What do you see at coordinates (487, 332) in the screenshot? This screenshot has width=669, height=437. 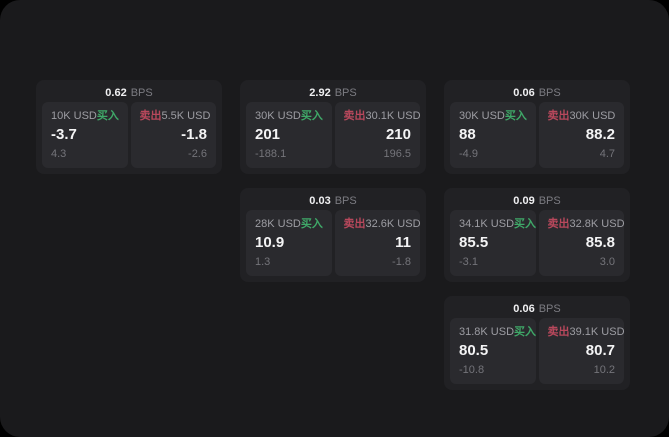 I see `buy-size-label: 31.8K USD` at bounding box center [487, 332].